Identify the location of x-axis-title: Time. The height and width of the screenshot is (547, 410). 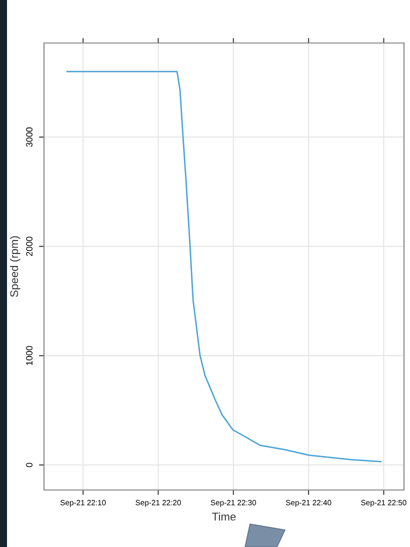
(224, 516).